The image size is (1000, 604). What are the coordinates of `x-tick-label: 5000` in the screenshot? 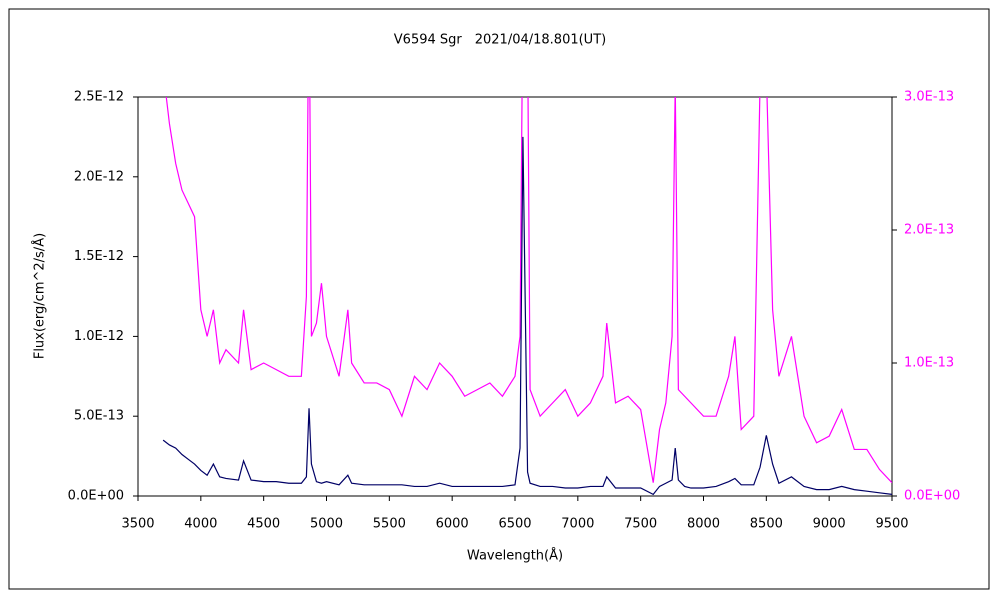 It's located at (326, 524).